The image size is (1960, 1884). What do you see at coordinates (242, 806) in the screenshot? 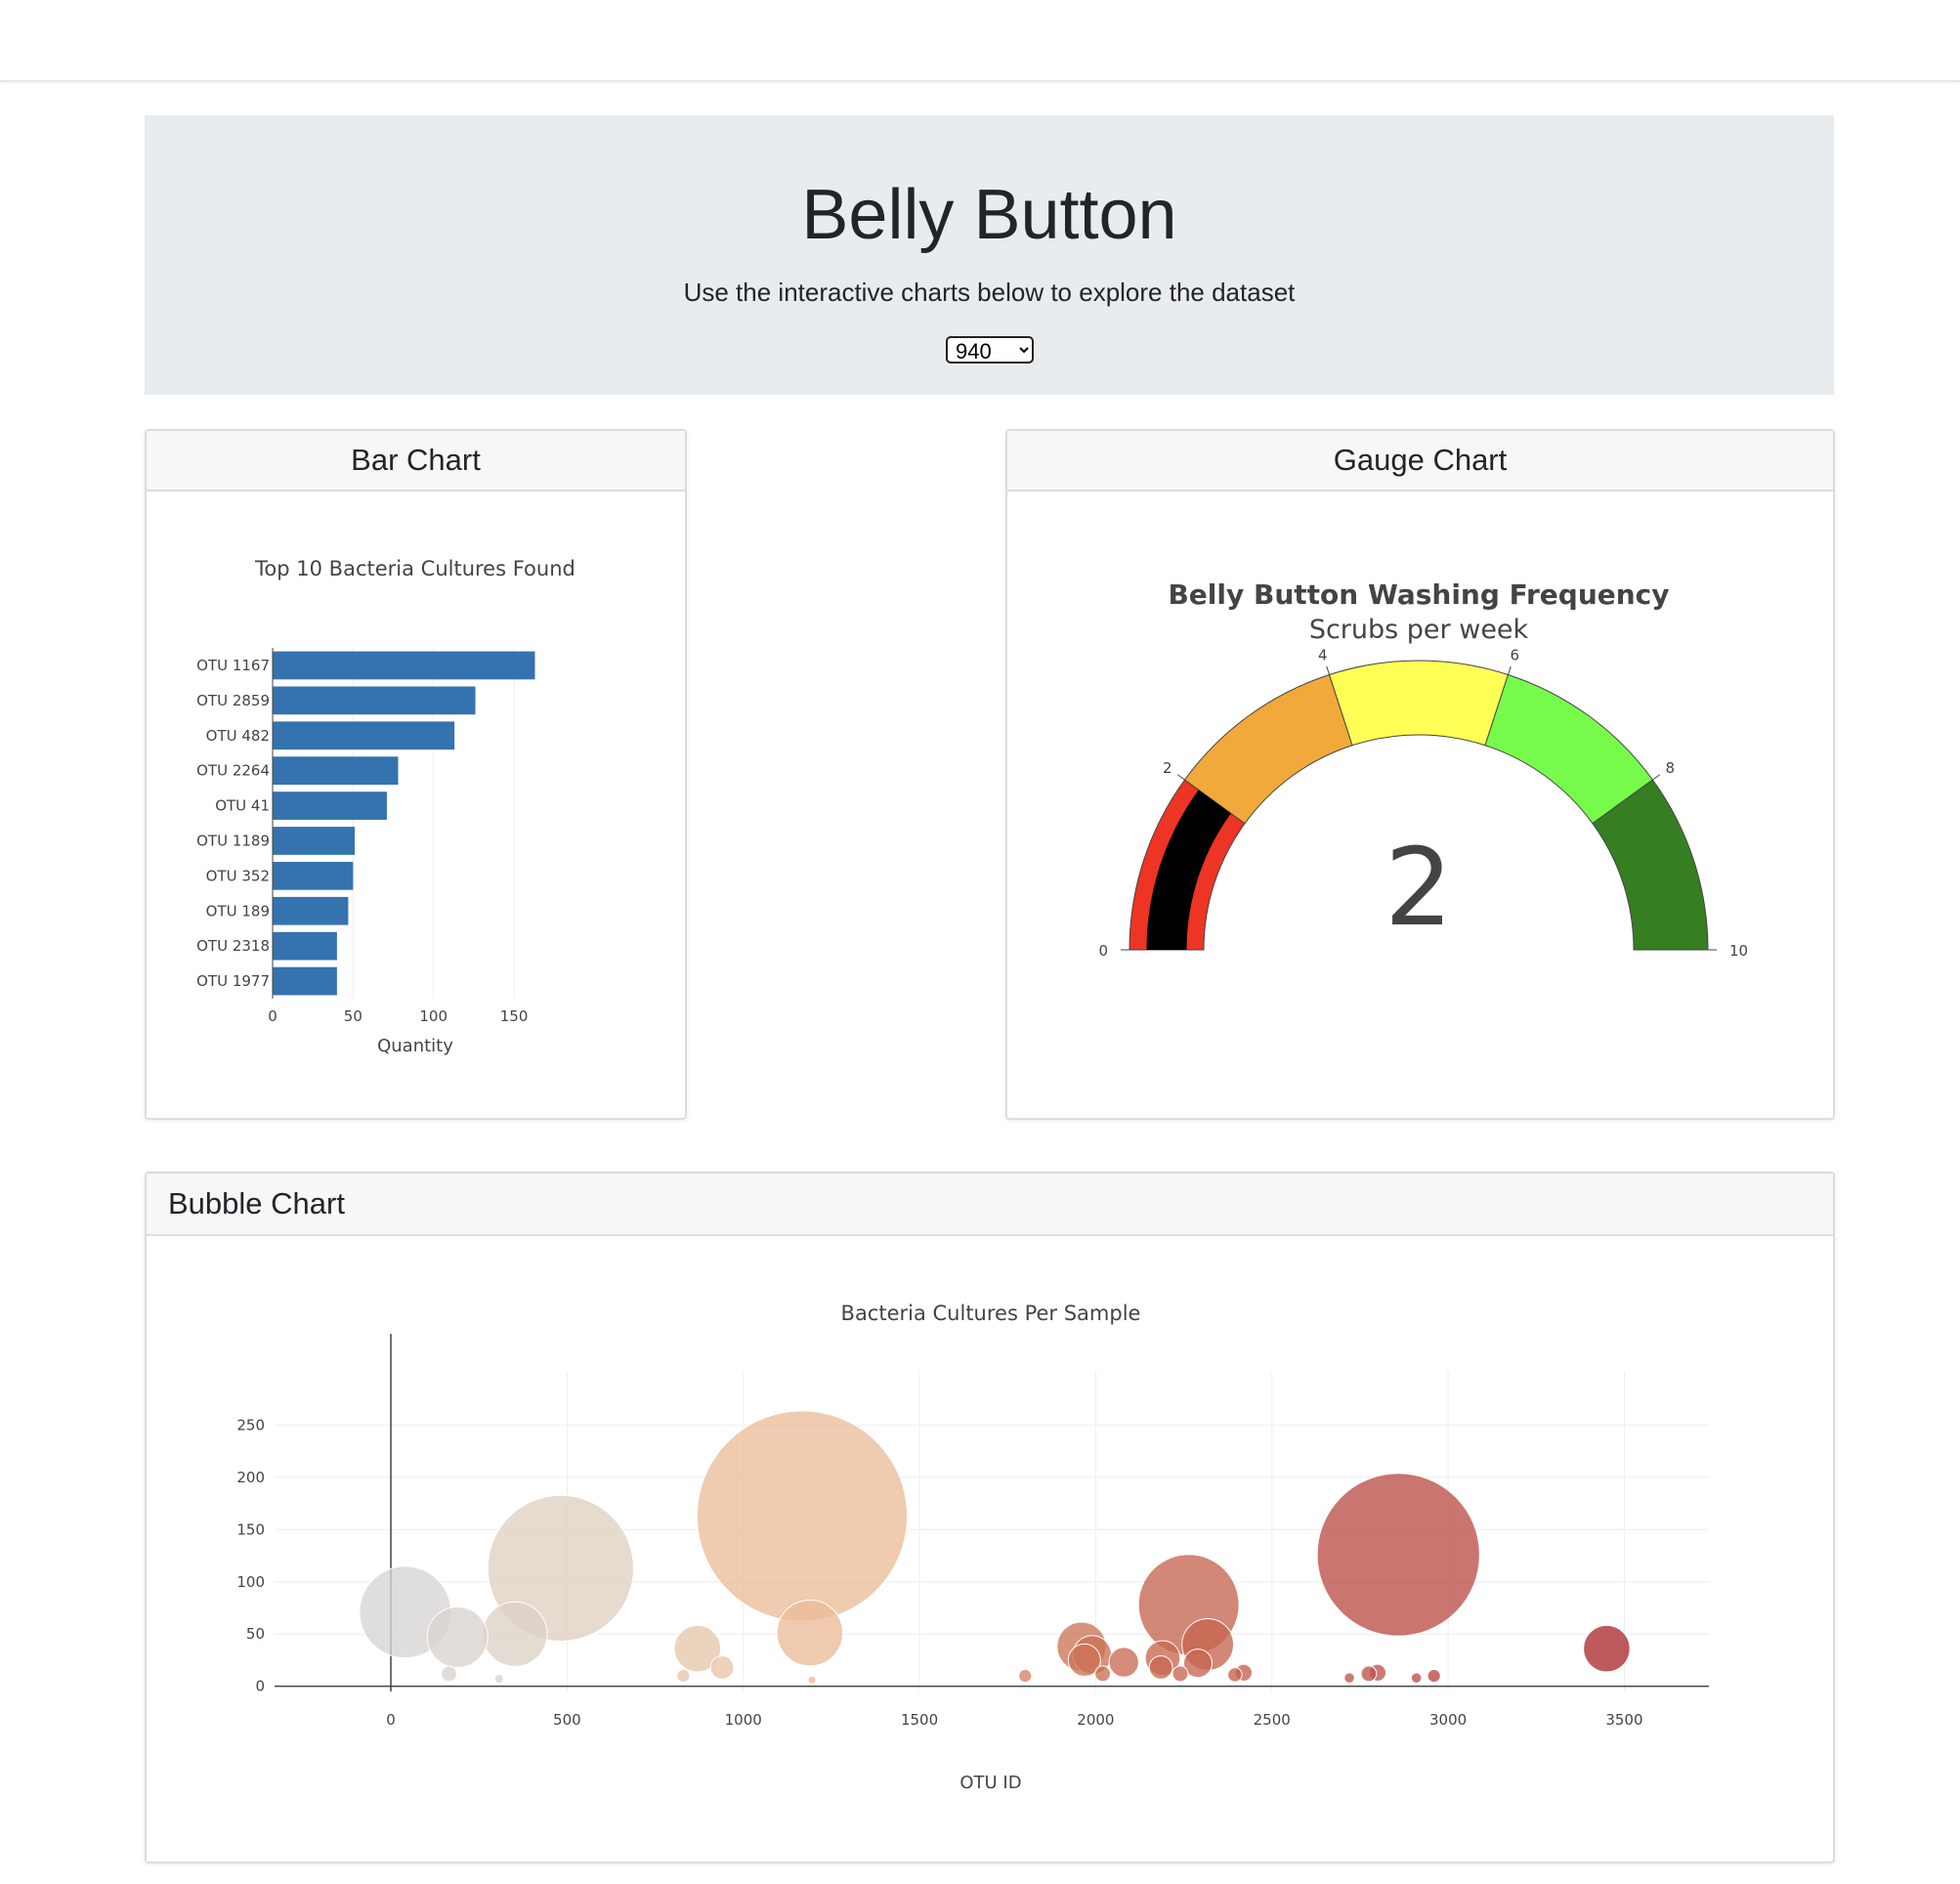
I see `bar-y-tick-label: OTU 41` at bounding box center [242, 806].